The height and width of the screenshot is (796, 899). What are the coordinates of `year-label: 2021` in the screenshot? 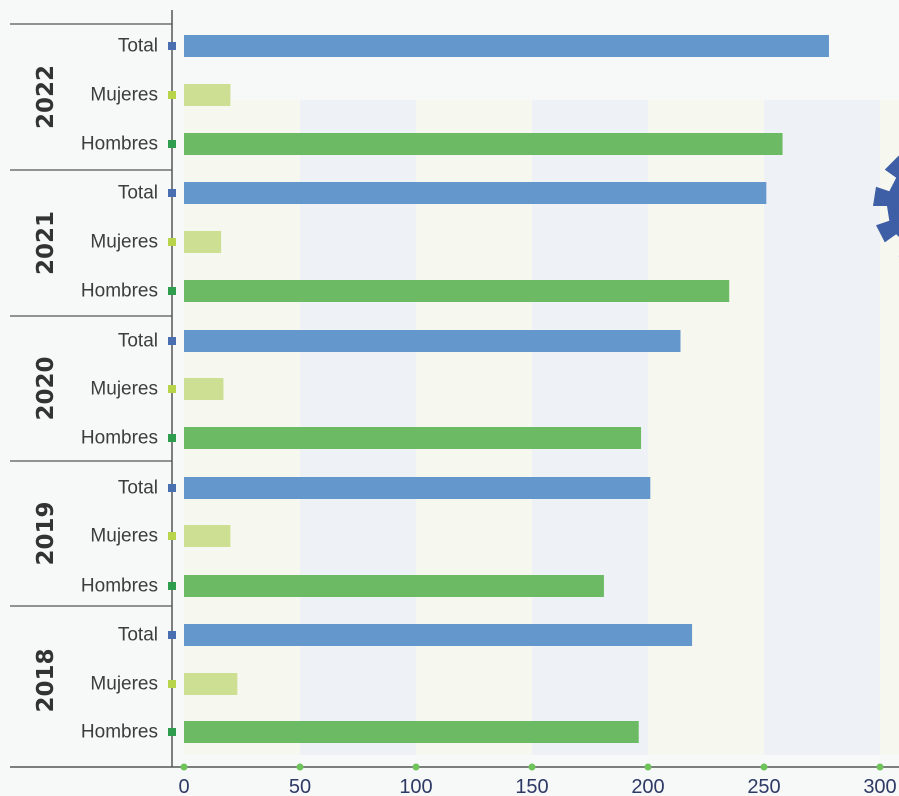 It's located at (46, 243).